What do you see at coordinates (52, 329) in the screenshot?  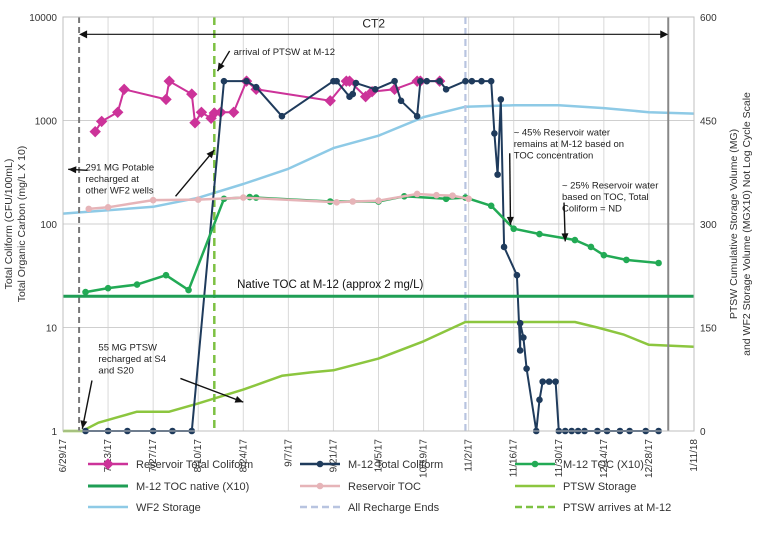 I see `y-left-tick-label: 10` at bounding box center [52, 329].